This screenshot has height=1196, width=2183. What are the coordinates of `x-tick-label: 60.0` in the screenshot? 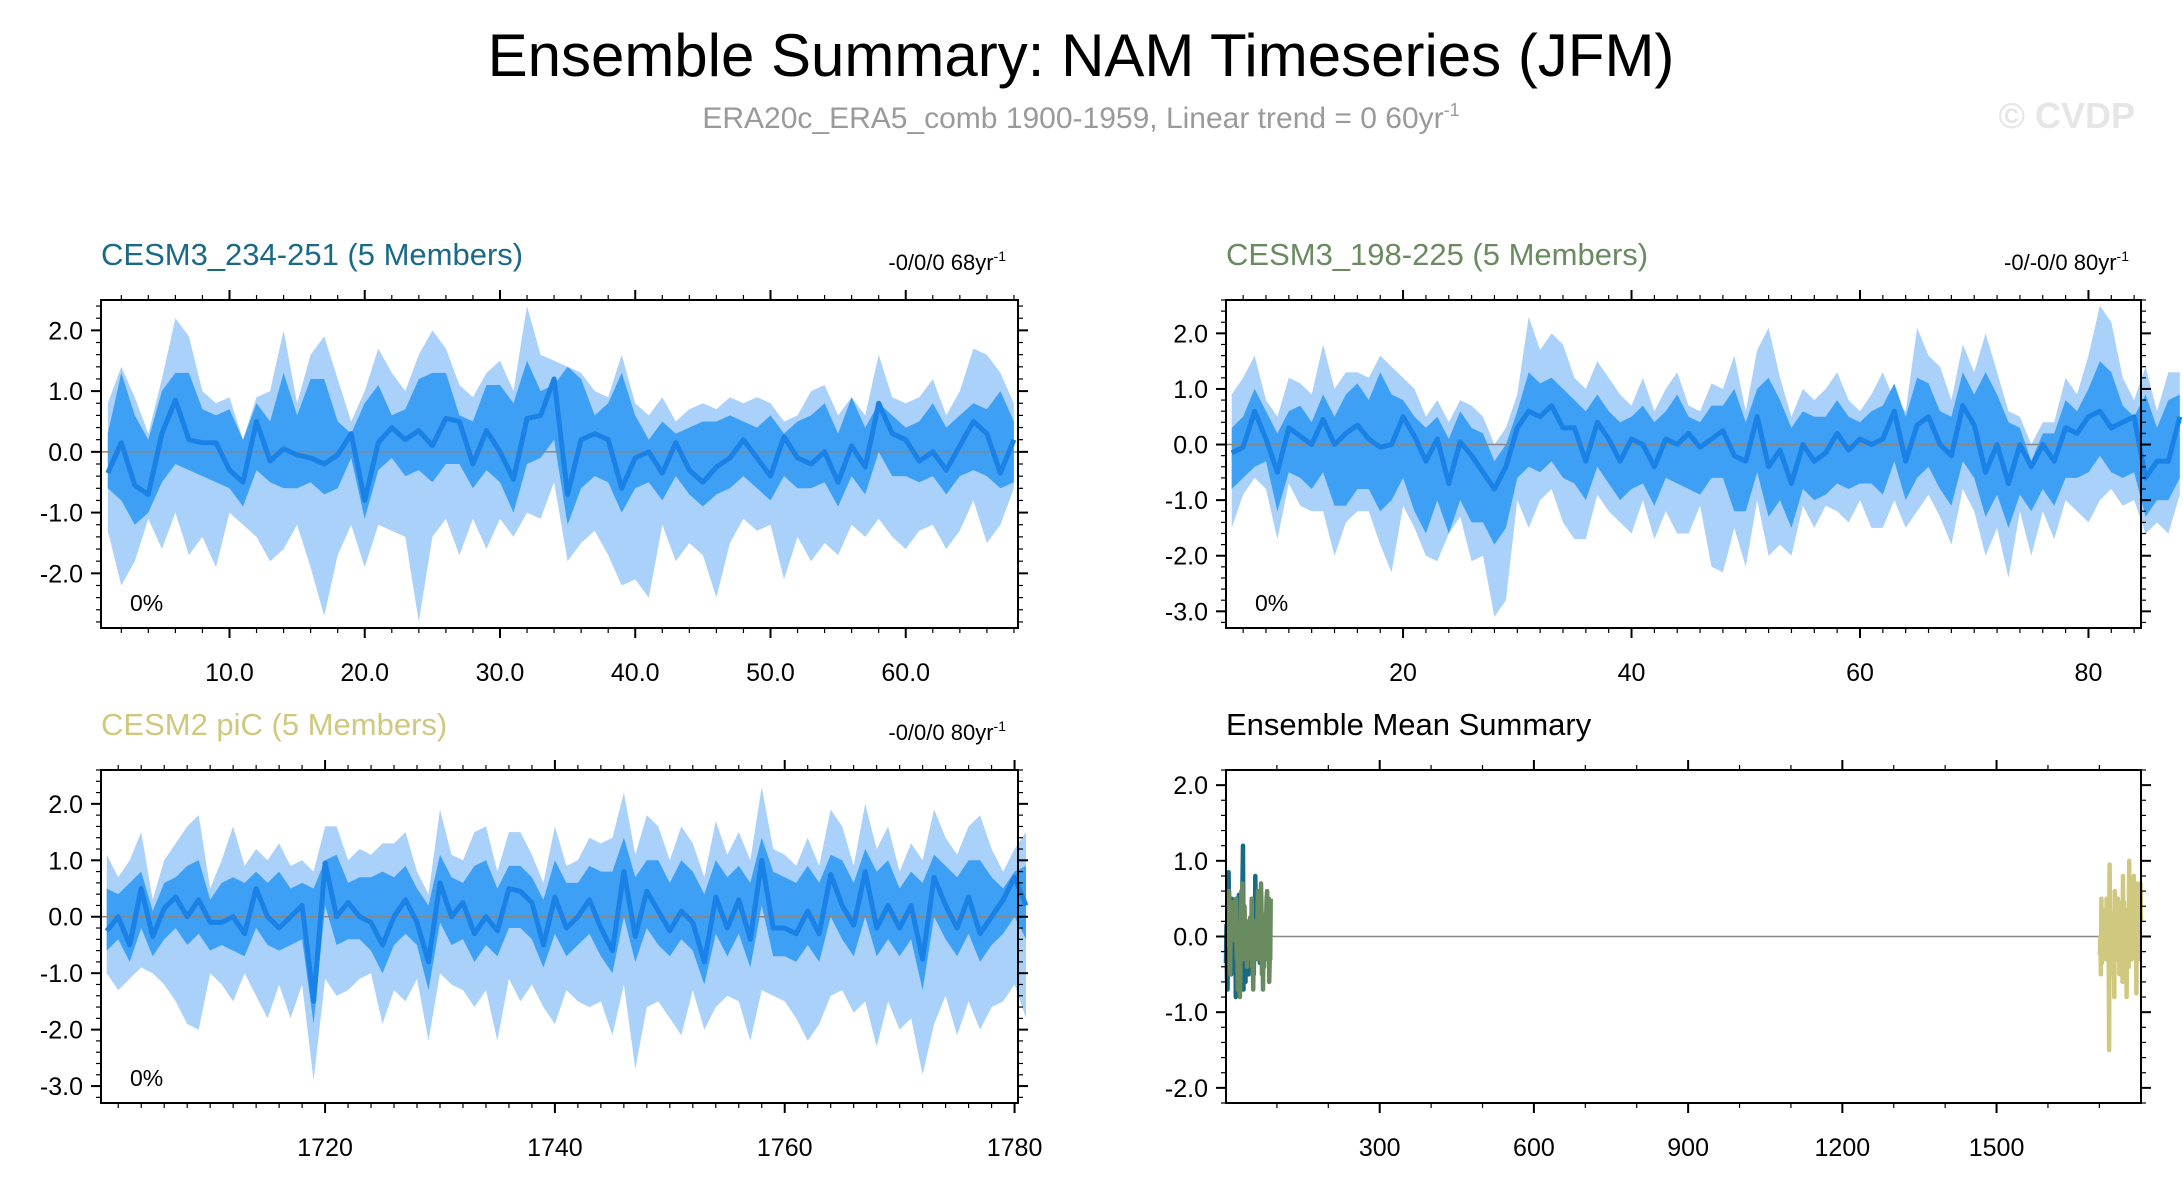 It's located at (905, 673).